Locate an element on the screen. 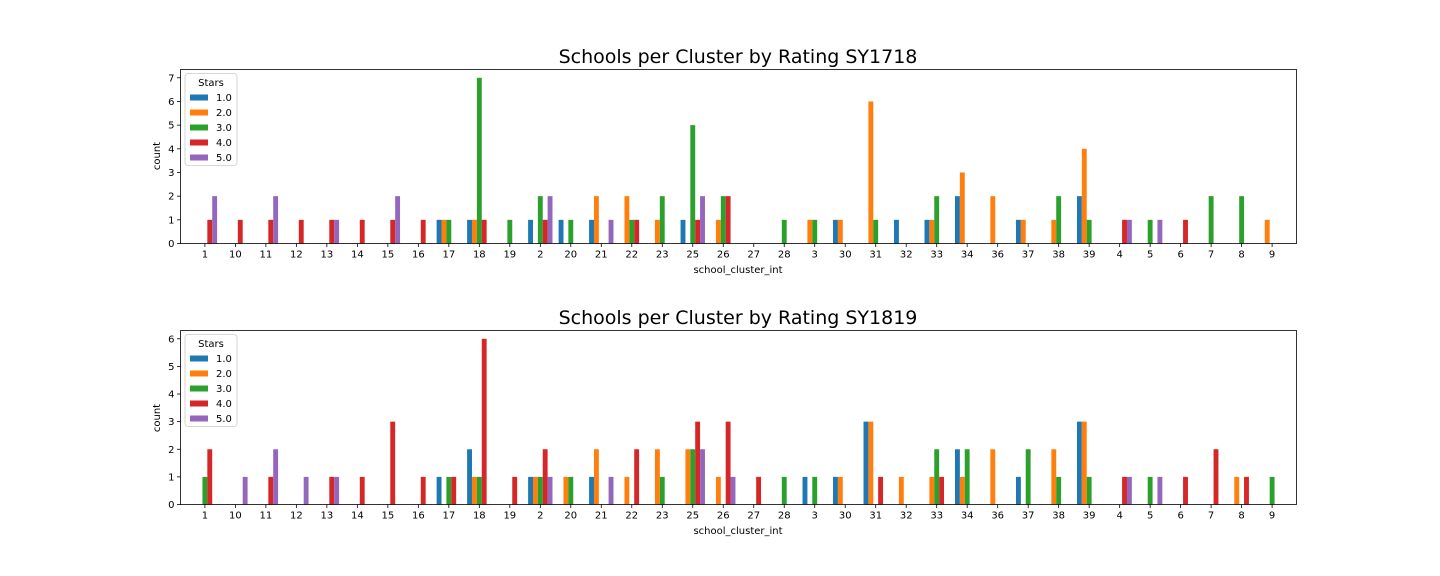 This screenshot has width=1440, height=576. bar-17-stars-3.0 is located at coordinates (449, 490).